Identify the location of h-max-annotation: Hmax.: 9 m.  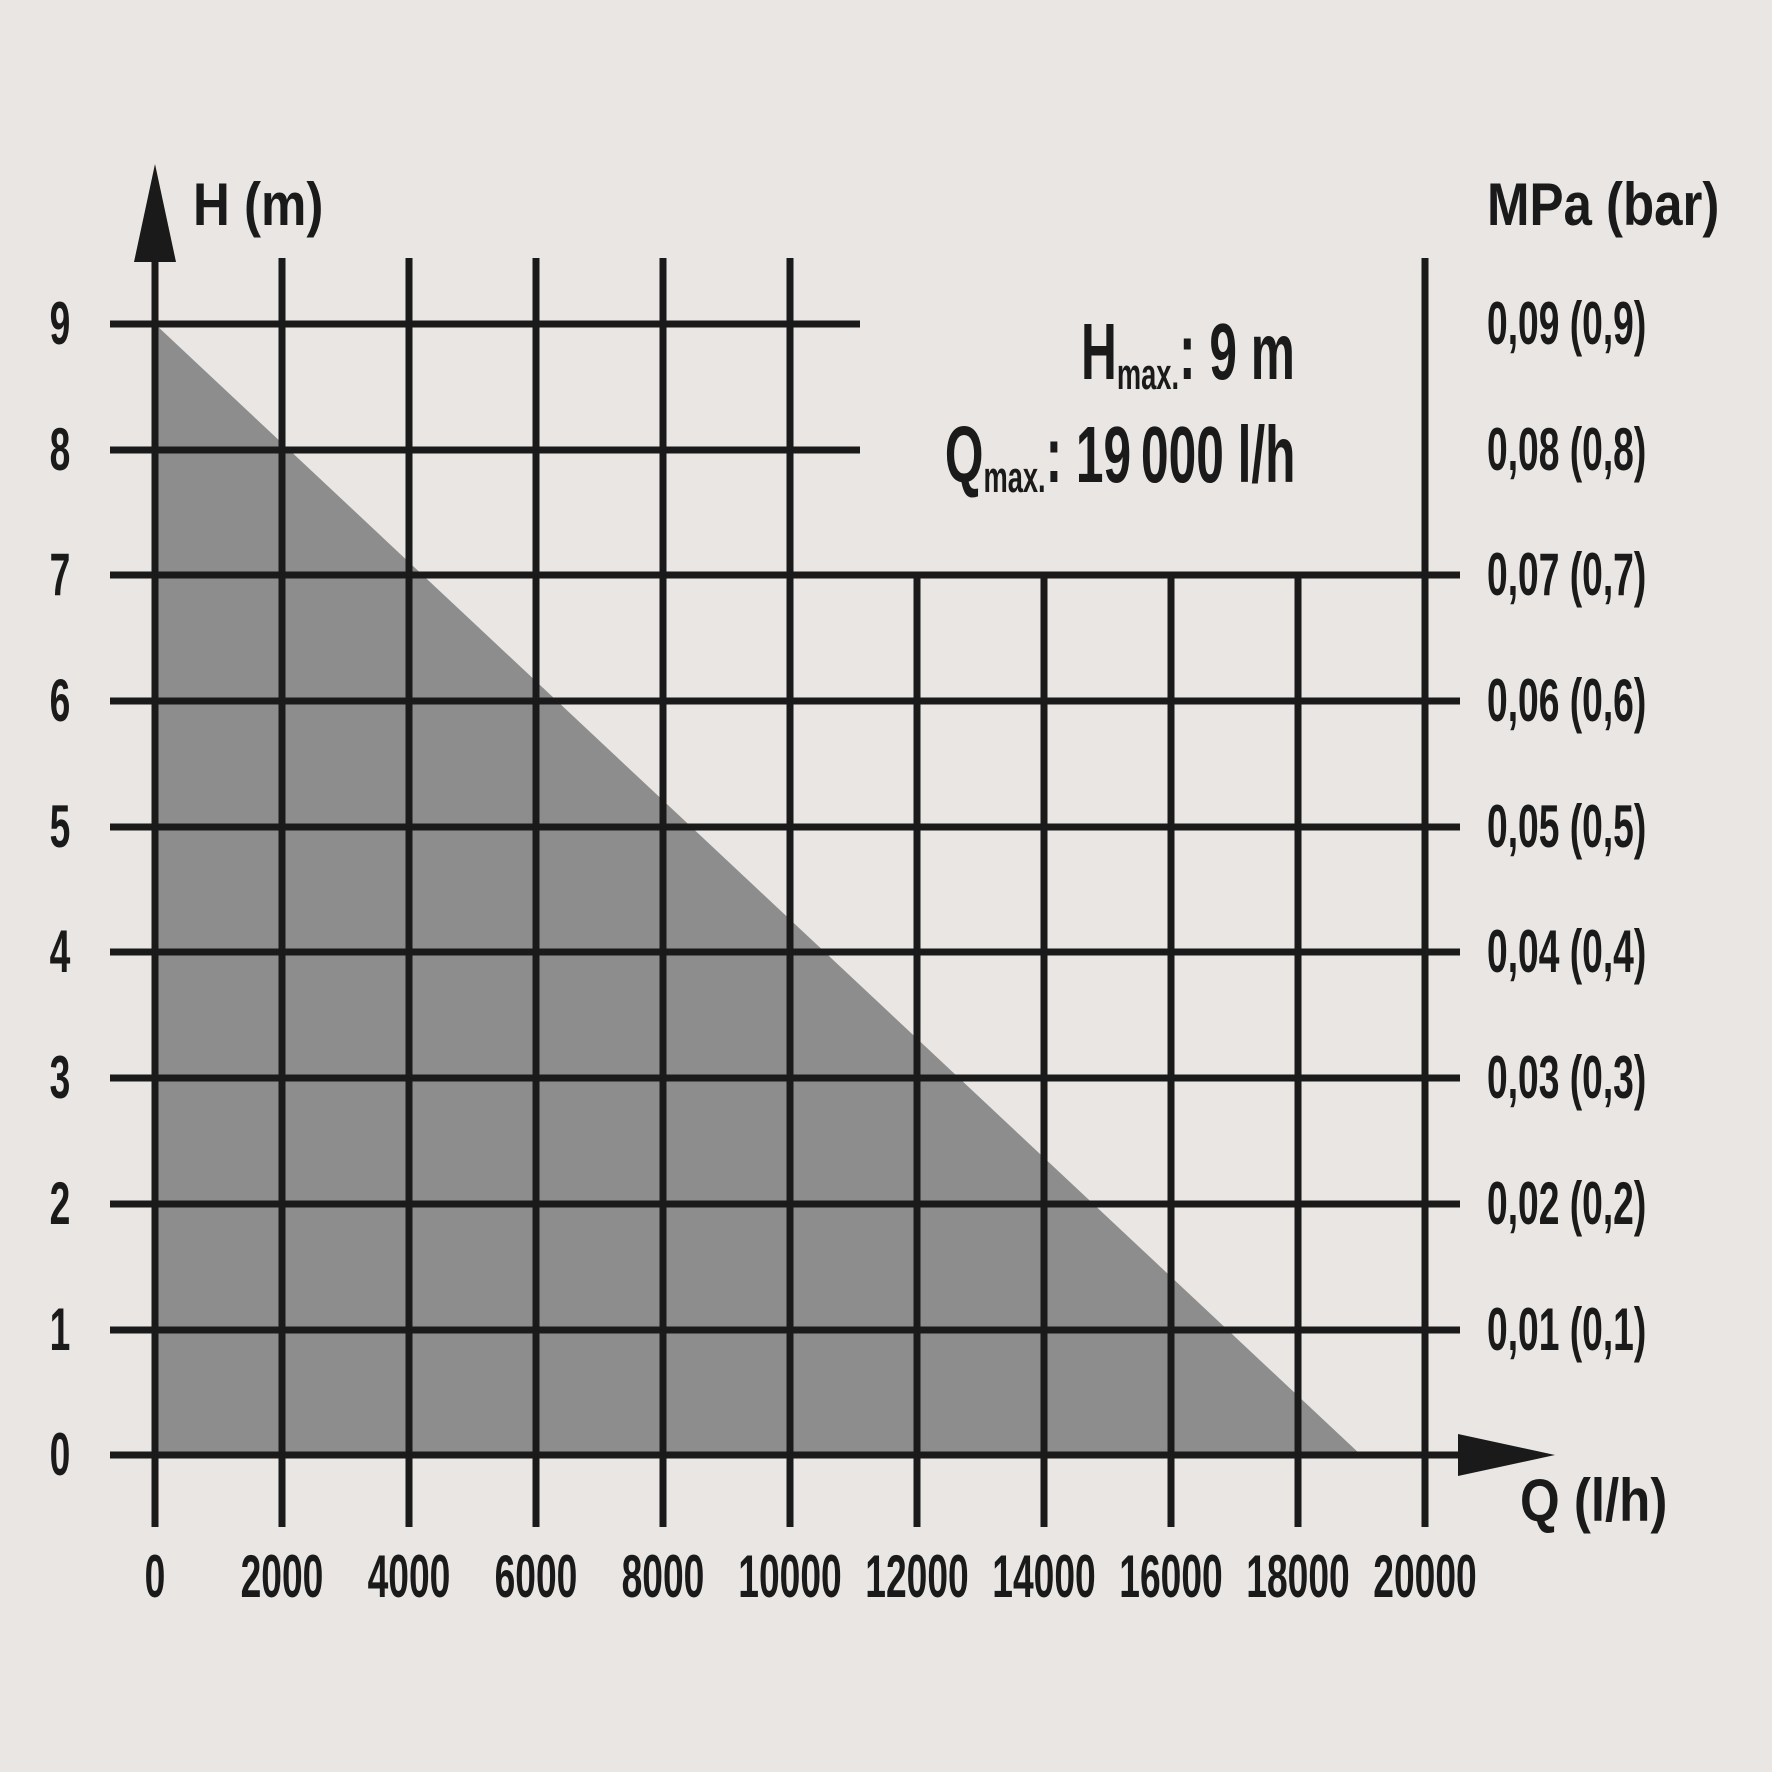
(1188, 354).